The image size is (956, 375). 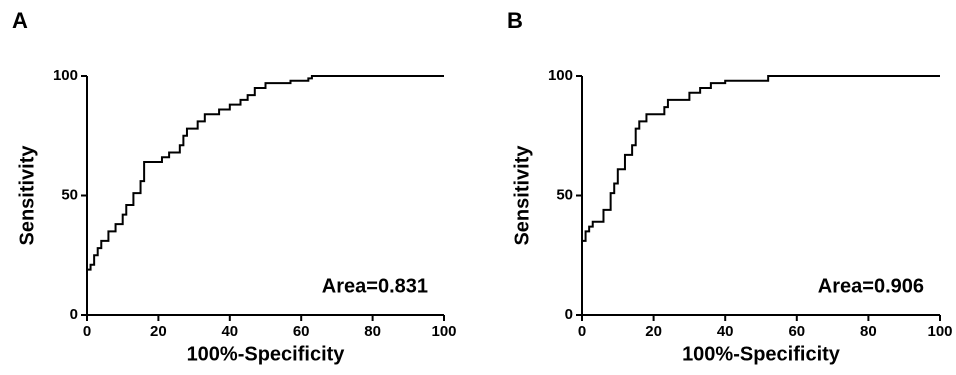 What do you see at coordinates (375, 286) in the screenshot?
I see `annotation: Area=0.831` at bounding box center [375, 286].